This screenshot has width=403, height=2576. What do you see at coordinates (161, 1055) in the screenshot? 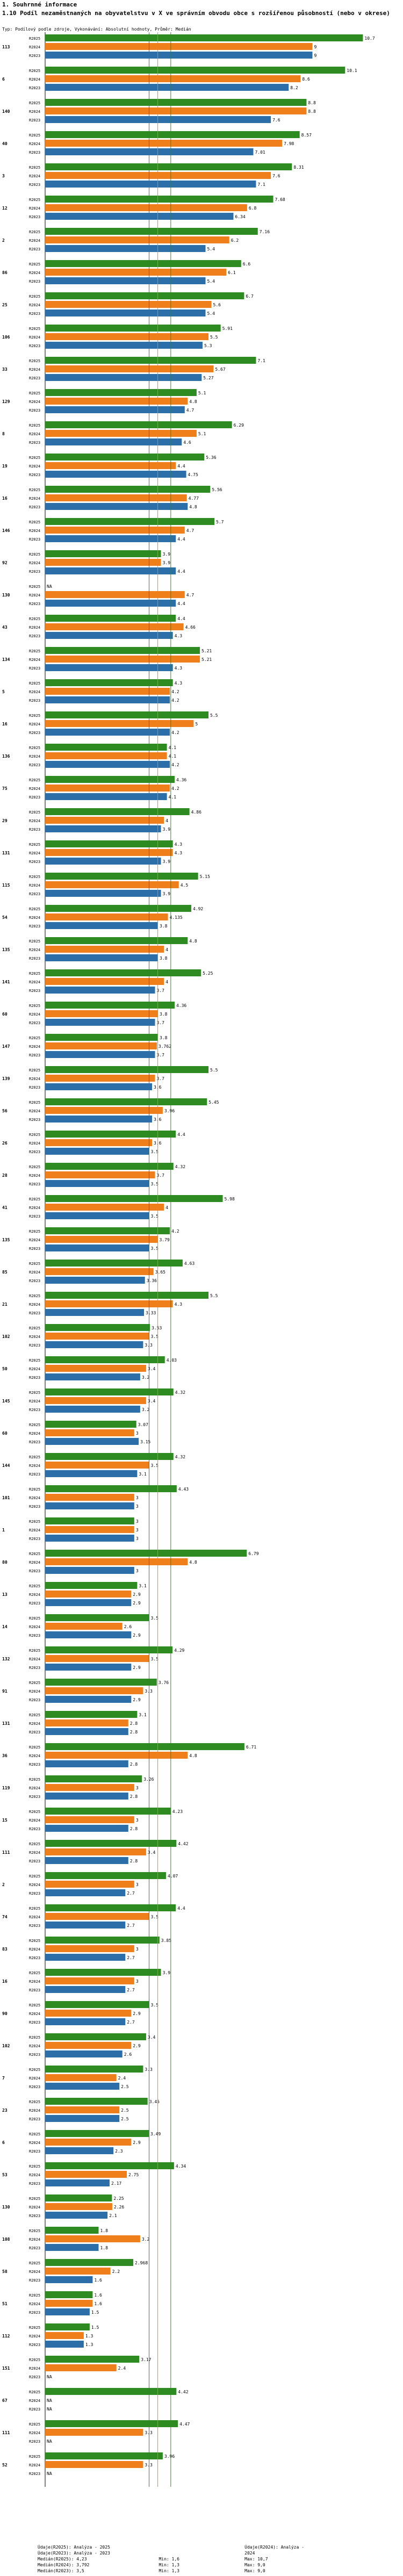
I see `data-label: 3.7` at bounding box center [161, 1055].